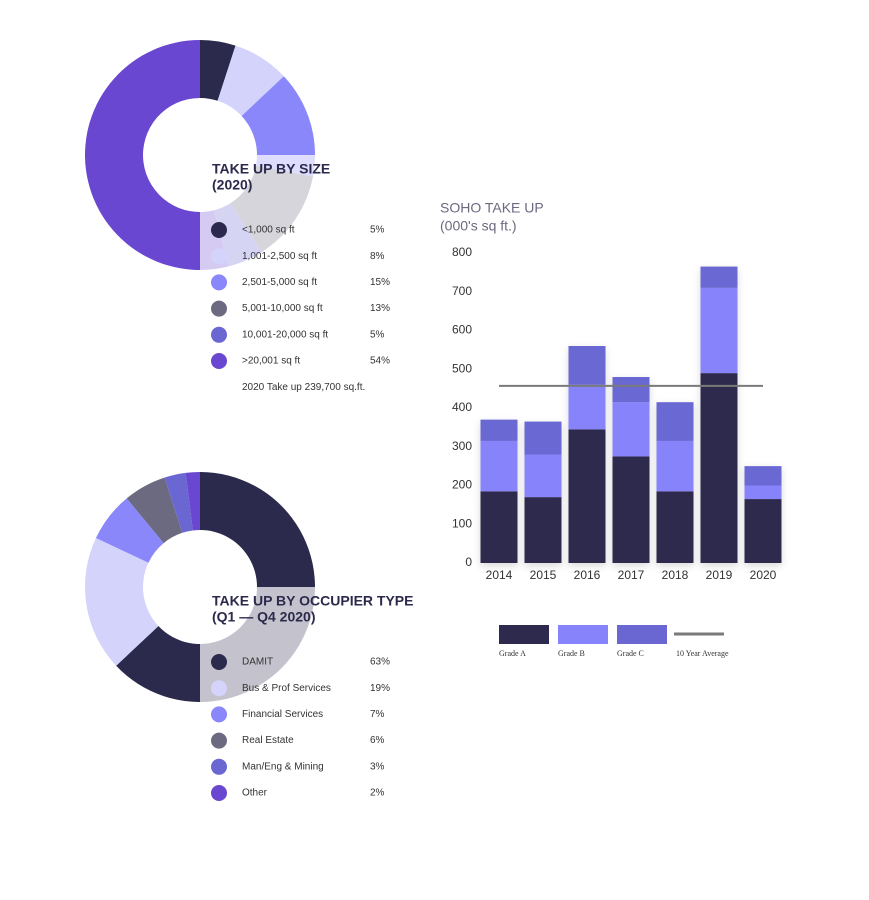 The image size is (869, 900). I want to click on legend-label: Grade C, so click(630, 653).